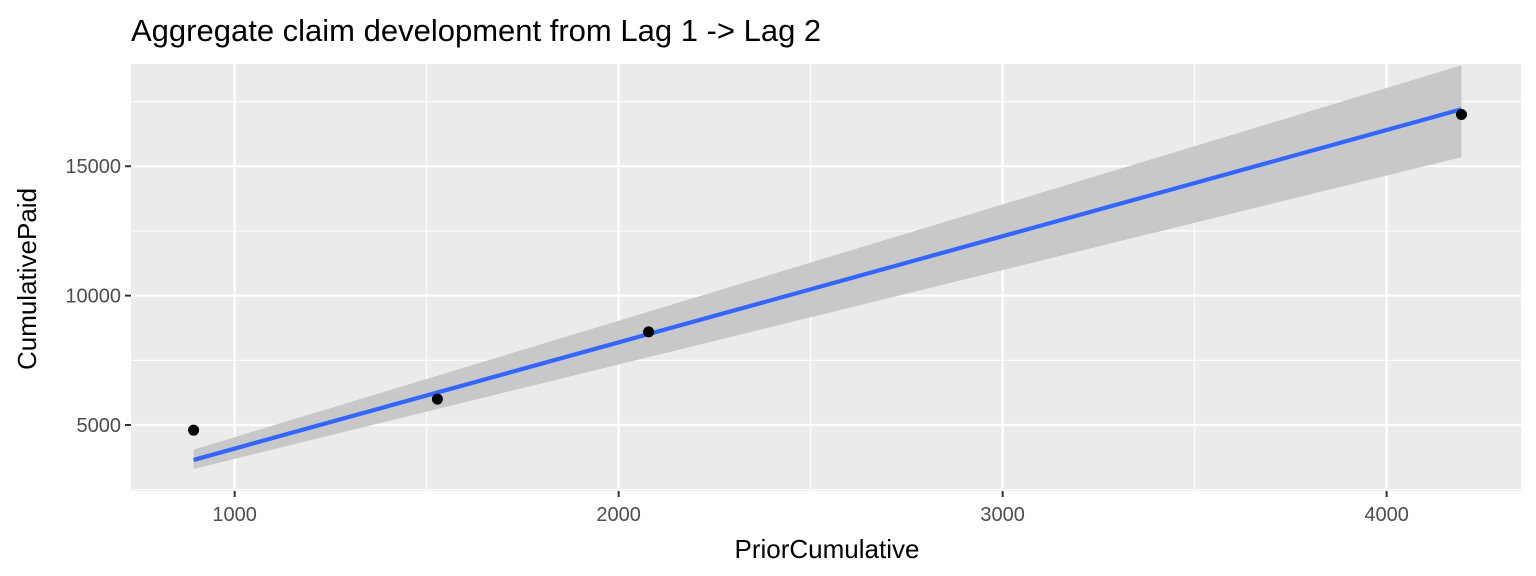 Image resolution: width=1536 pixels, height=576 pixels. I want to click on y-axis-title: CumulativePaid, so click(27, 279).